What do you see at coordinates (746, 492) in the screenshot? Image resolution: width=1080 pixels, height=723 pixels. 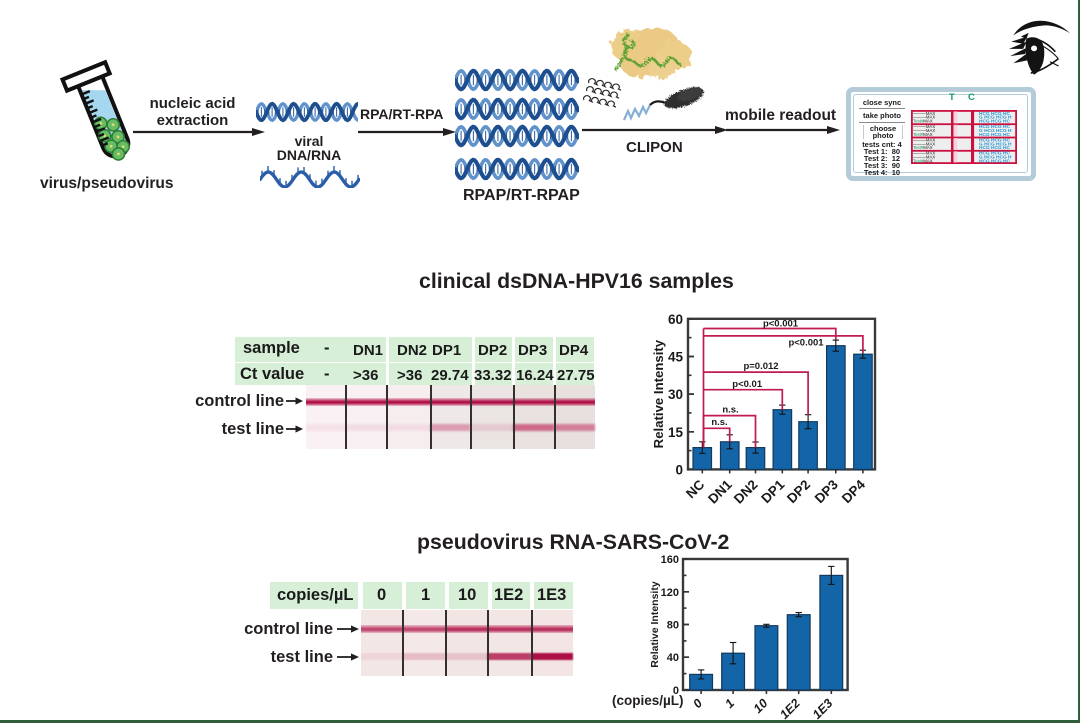 I see `svg-text: DN2` at bounding box center [746, 492].